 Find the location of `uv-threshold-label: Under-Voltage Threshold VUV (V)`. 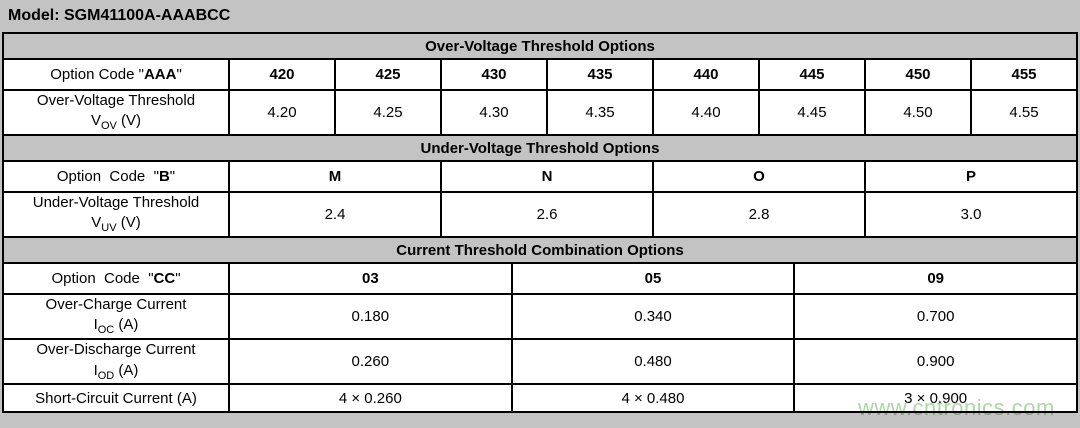

uv-threshold-label: Under-Voltage Threshold VUV (V) is located at coordinates (116, 215).